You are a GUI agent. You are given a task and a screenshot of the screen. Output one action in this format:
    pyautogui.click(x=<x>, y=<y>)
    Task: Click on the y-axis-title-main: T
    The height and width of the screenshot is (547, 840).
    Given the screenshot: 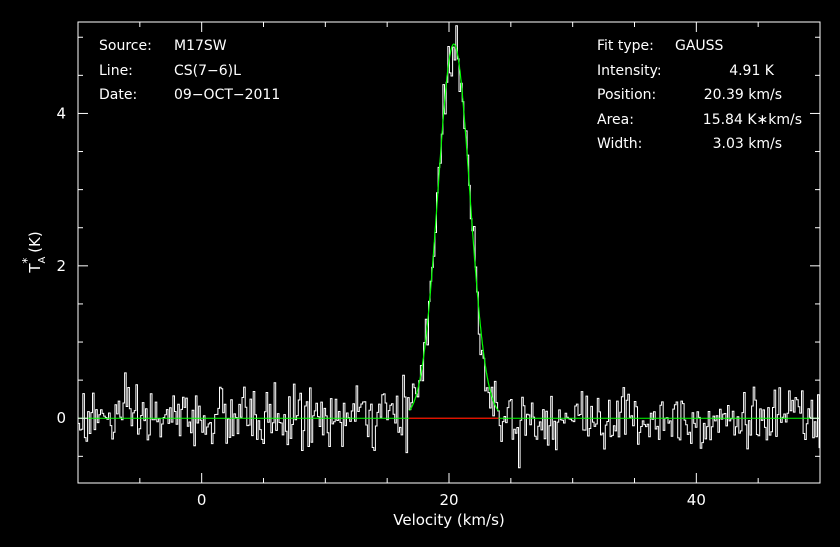 What is the action you would take?
    pyautogui.click(x=35, y=268)
    